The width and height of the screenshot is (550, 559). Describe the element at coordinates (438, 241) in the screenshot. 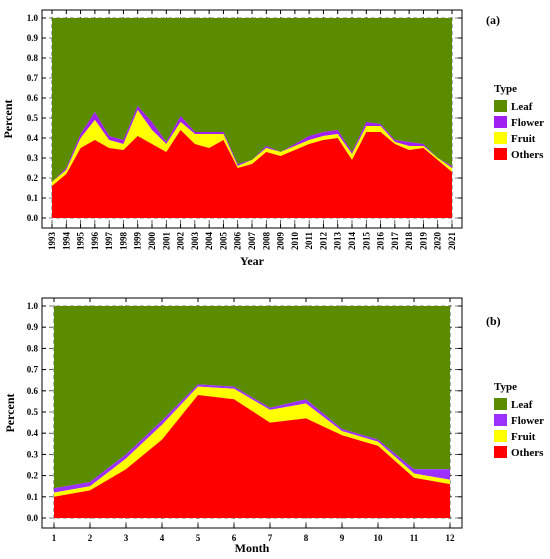

I see `x-tick-label: 2020` at that location.